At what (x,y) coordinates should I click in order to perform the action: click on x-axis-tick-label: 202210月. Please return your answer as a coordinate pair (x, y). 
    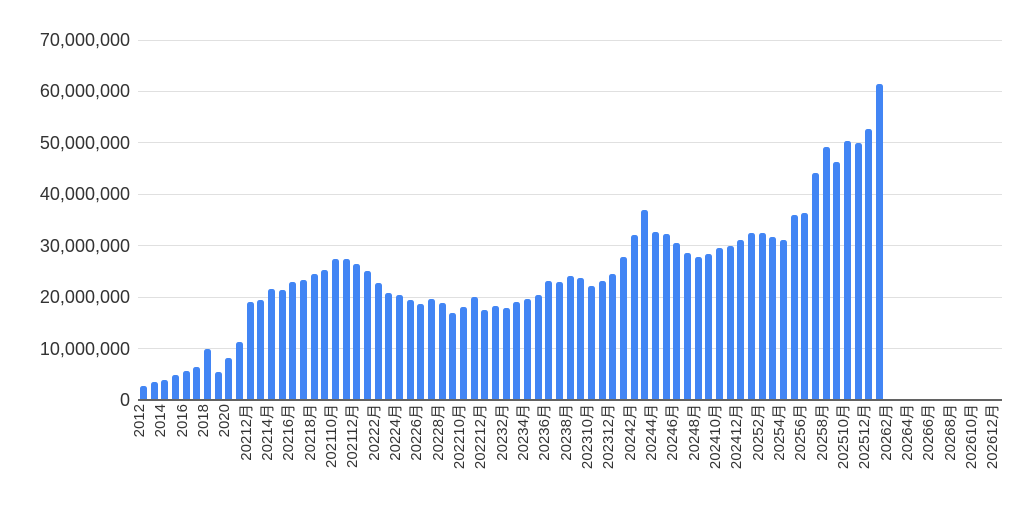
    Looking at the image, I should click on (459, 437).